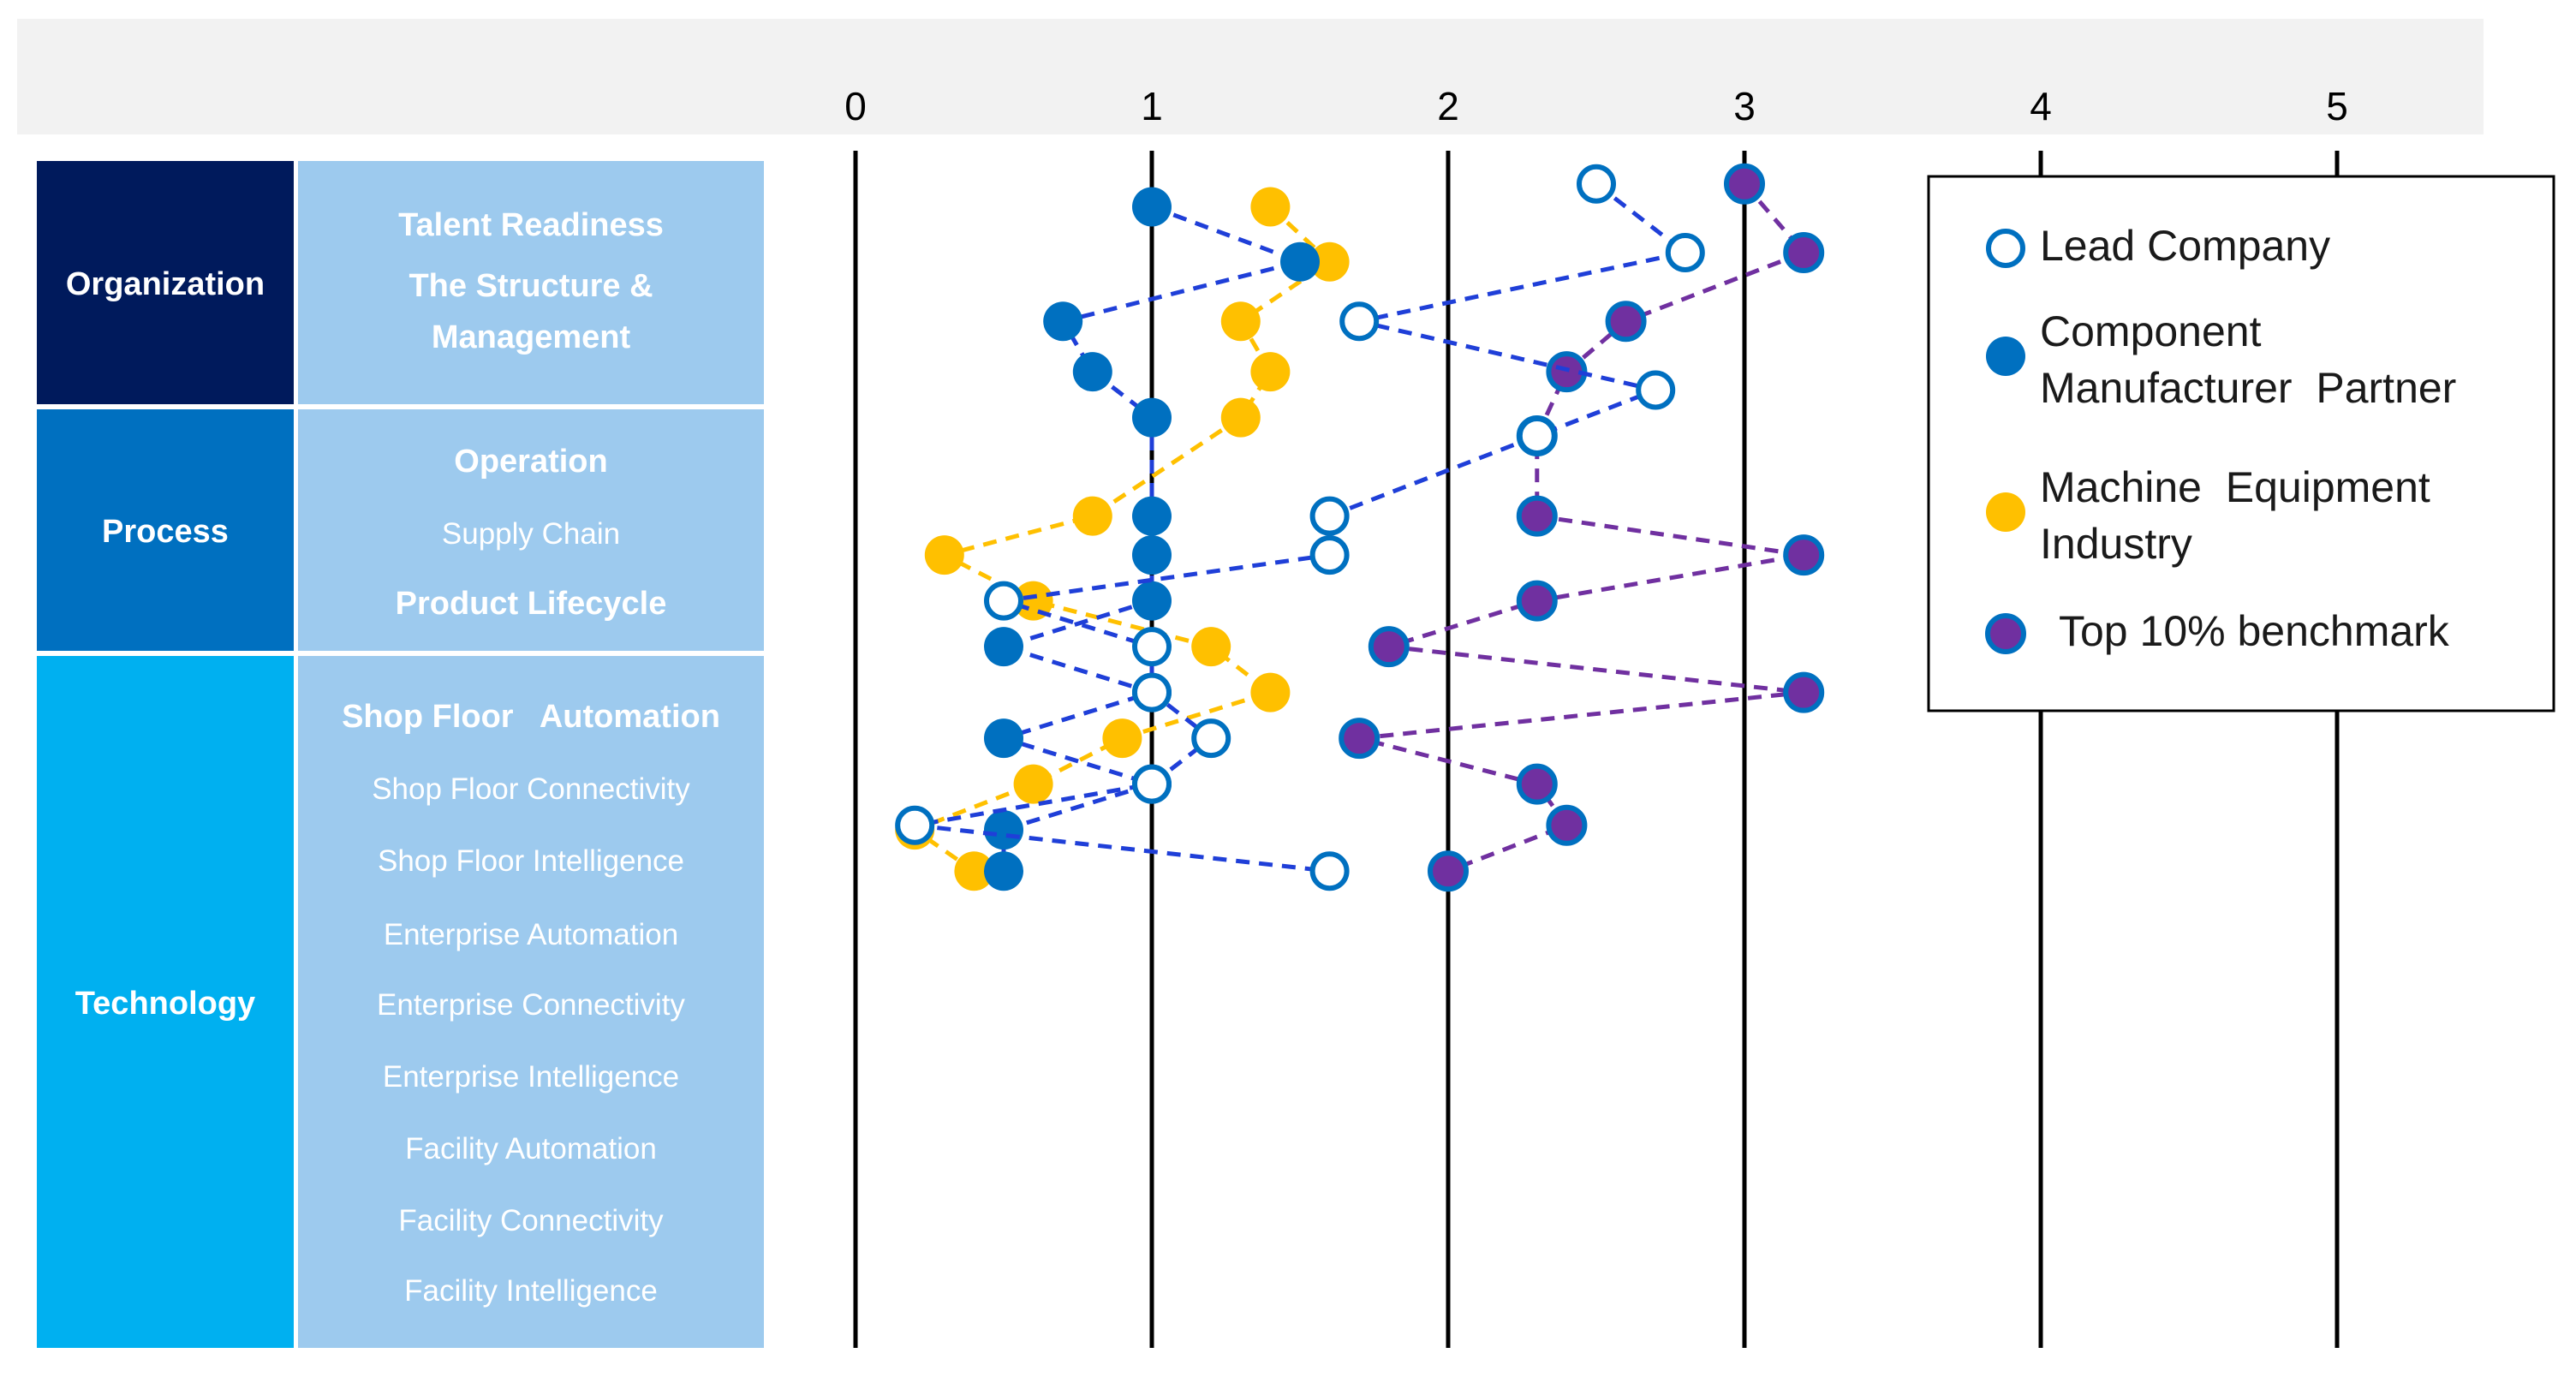 The width and height of the screenshot is (2576, 1383). Describe the element at coordinates (1033, 601) in the screenshot. I see `point-machine-equipment-industry-shop-floor-intelligence` at that location.